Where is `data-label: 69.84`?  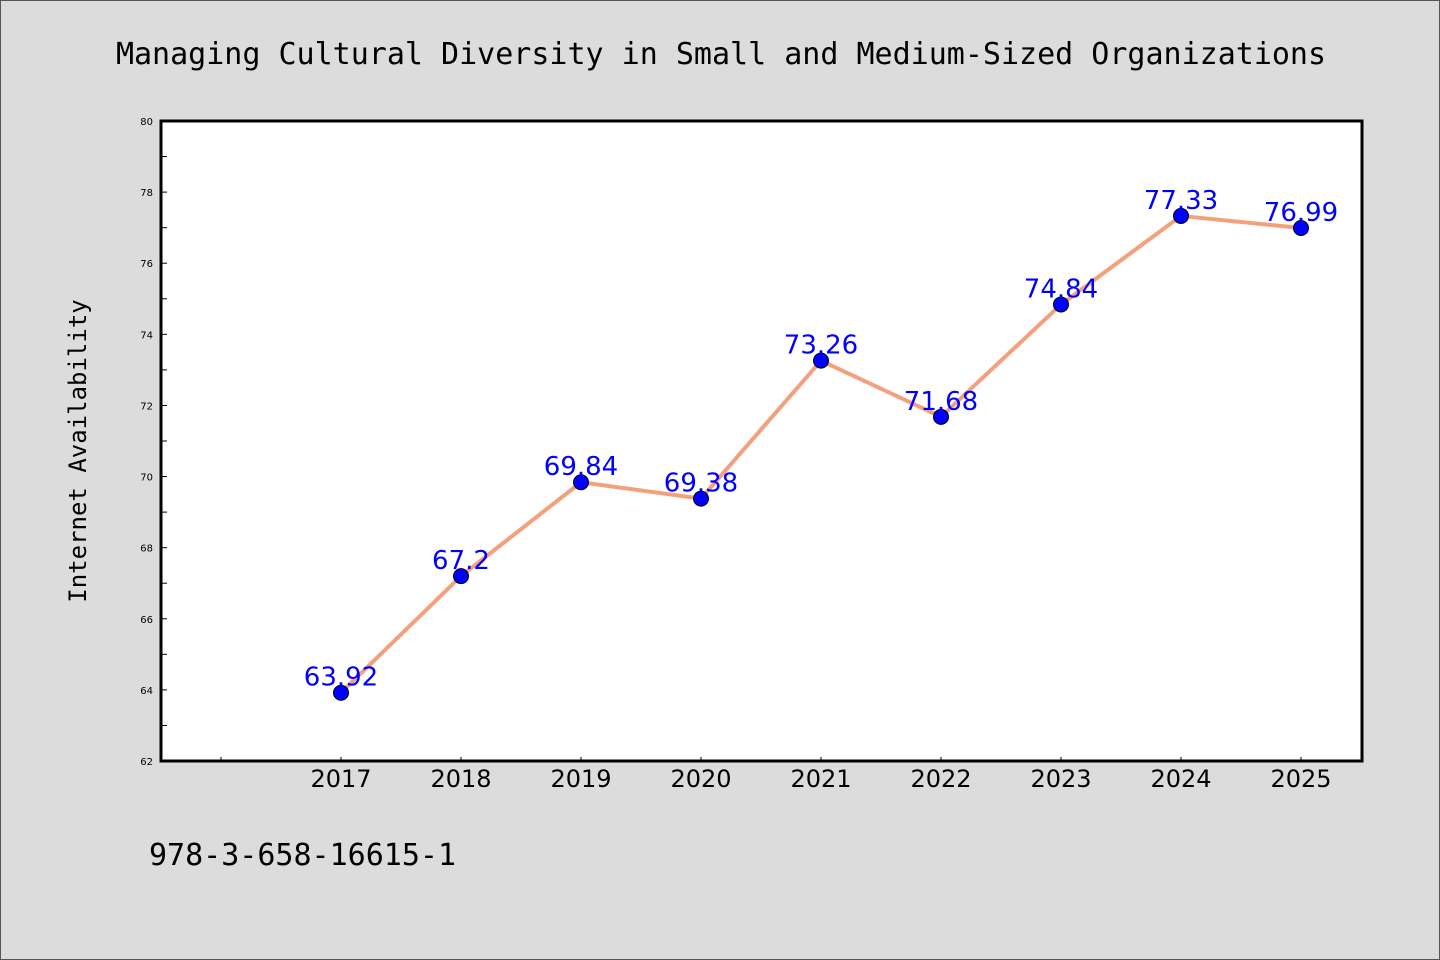 data-label: 69.84 is located at coordinates (581, 467).